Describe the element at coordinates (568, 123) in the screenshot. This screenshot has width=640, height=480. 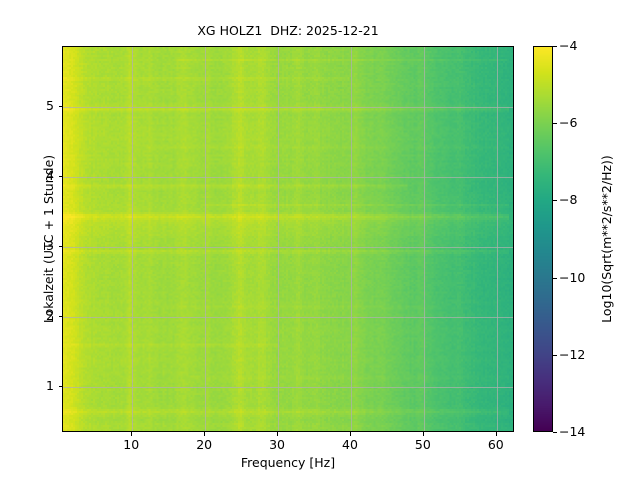
I see `colorbar-tick-label: −6` at that location.